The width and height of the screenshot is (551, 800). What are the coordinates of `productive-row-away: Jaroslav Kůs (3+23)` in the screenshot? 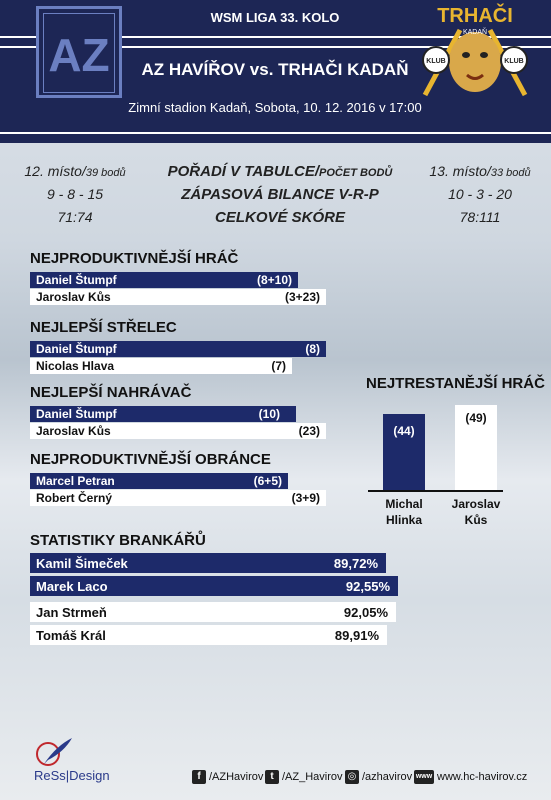 It's located at (178, 297).